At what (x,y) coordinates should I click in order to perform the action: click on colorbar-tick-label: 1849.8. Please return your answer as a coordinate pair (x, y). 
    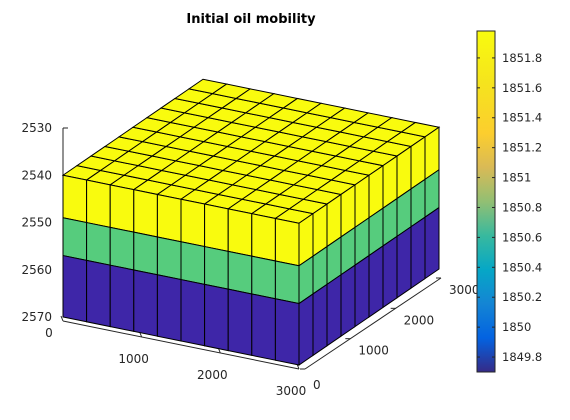
    Looking at the image, I should click on (522, 357).